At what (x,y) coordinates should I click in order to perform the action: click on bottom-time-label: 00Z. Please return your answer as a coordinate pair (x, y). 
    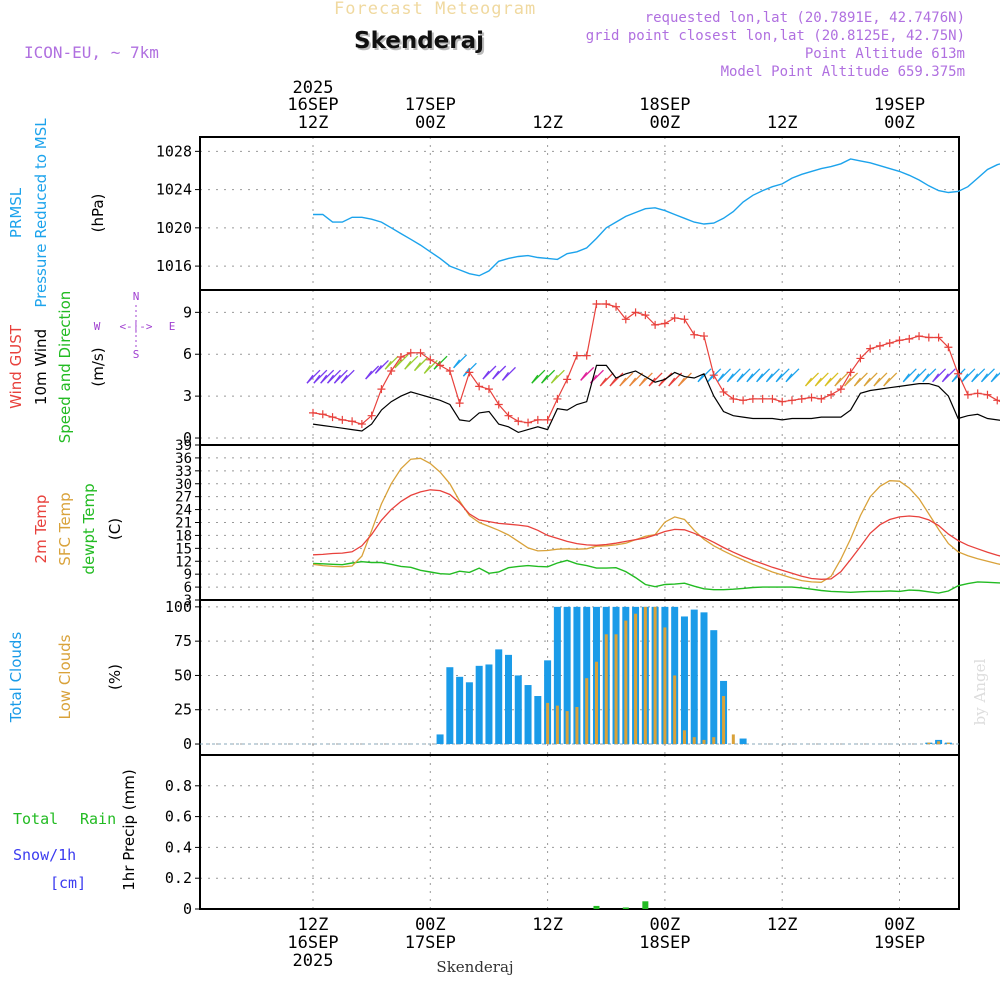
    Looking at the image, I should click on (899, 925).